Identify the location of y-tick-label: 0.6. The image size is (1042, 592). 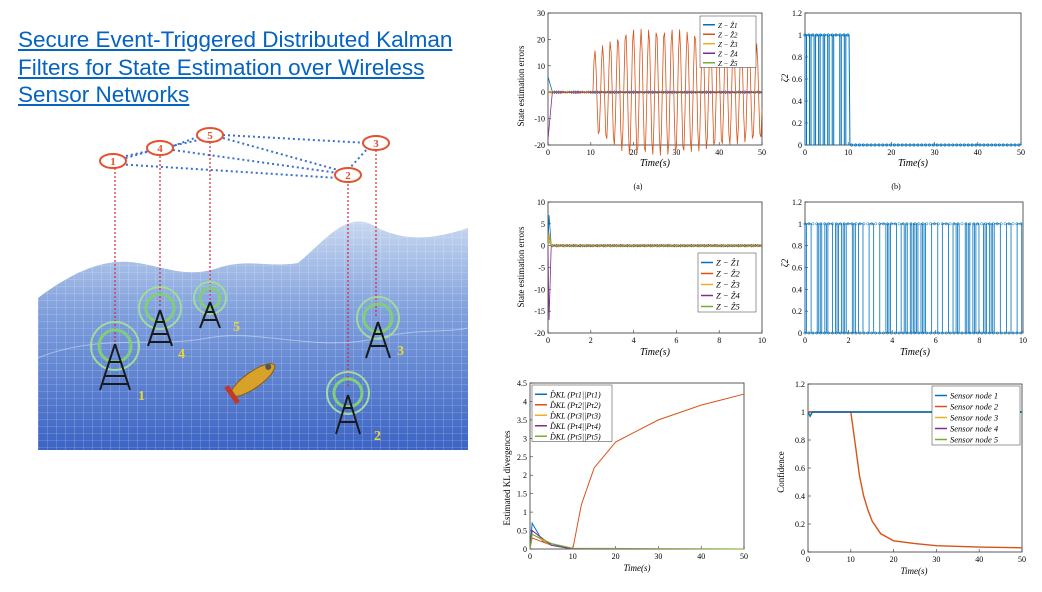
(797, 79).